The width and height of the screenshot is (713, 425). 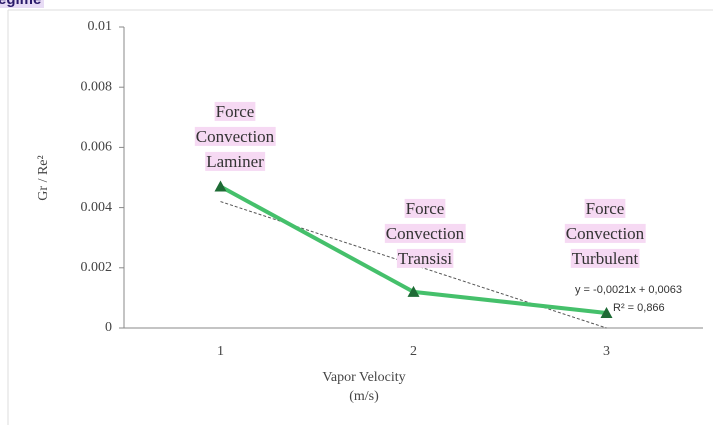 I want to click on x-axis-title: Vapor Velocity, so click(x=363, y=377).